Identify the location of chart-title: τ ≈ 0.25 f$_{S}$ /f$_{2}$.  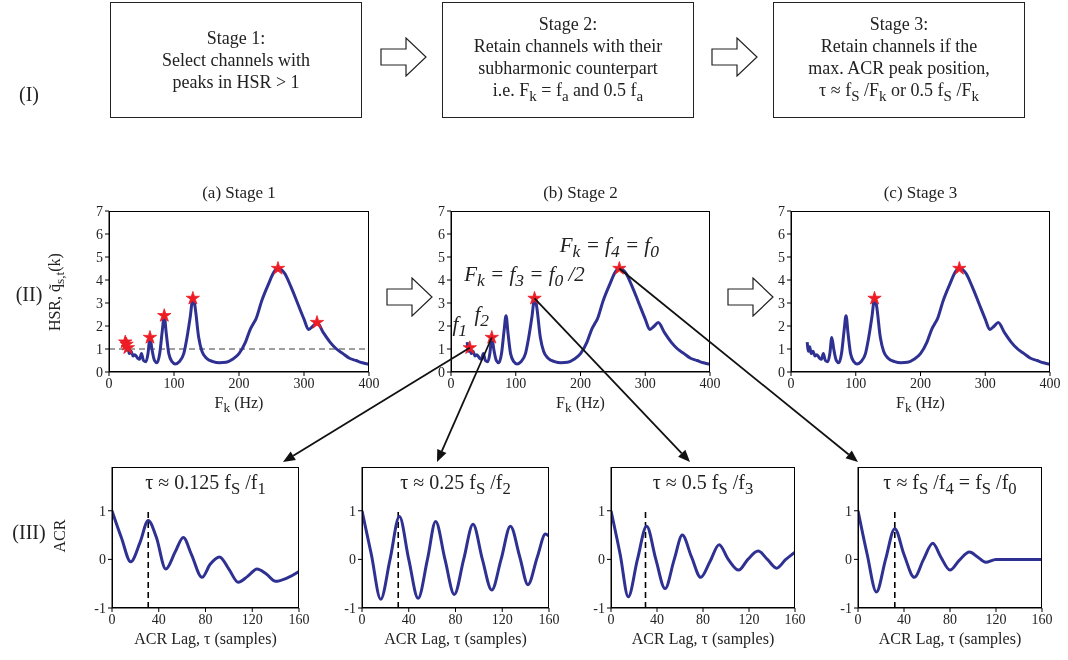
(455, 485).